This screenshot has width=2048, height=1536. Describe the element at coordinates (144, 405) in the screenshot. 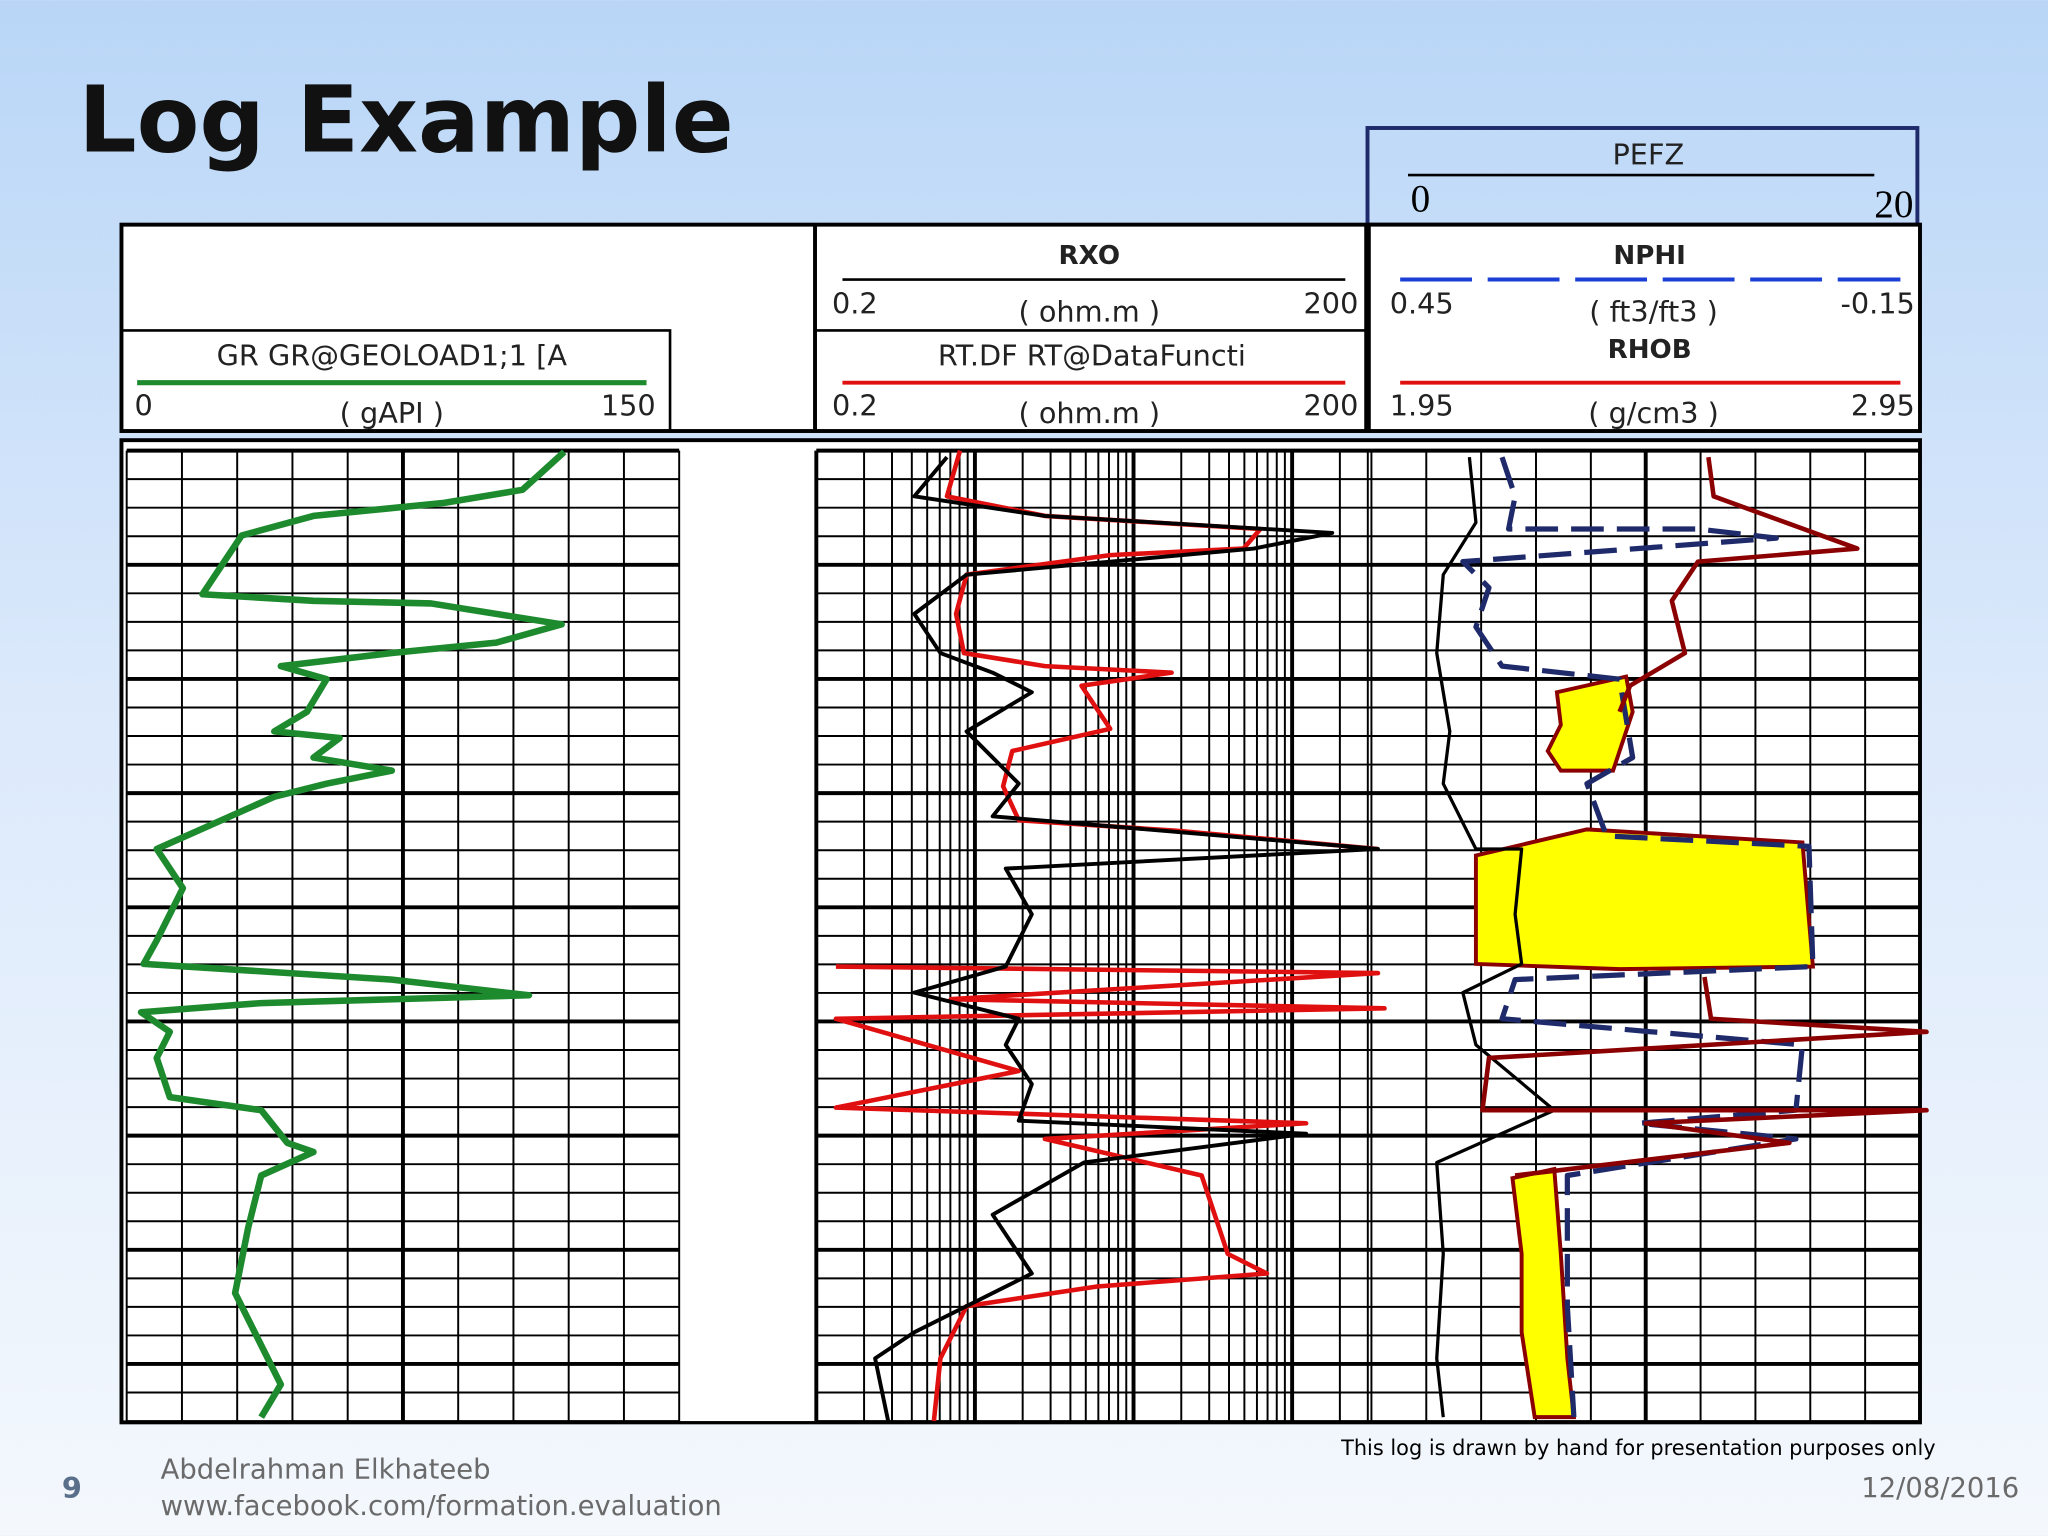

I see `gr-min: 0` at that location.